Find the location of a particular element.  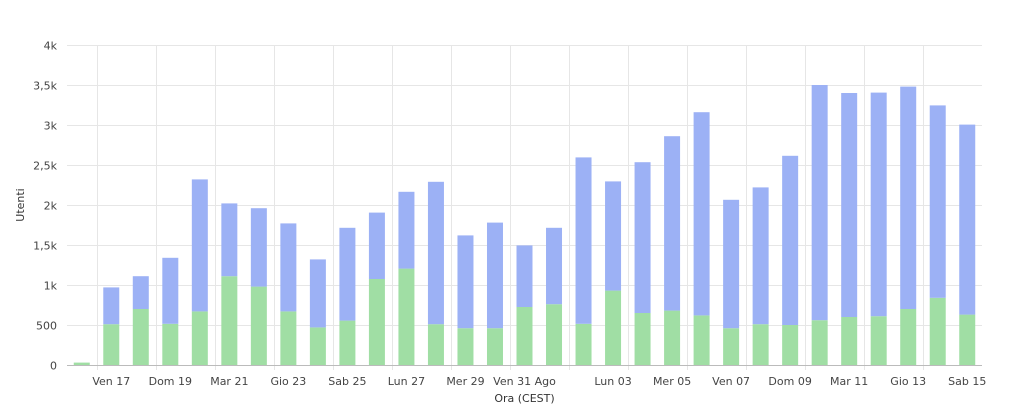

x-tick-label: Sab 25 is located at coordinates (347, 381).